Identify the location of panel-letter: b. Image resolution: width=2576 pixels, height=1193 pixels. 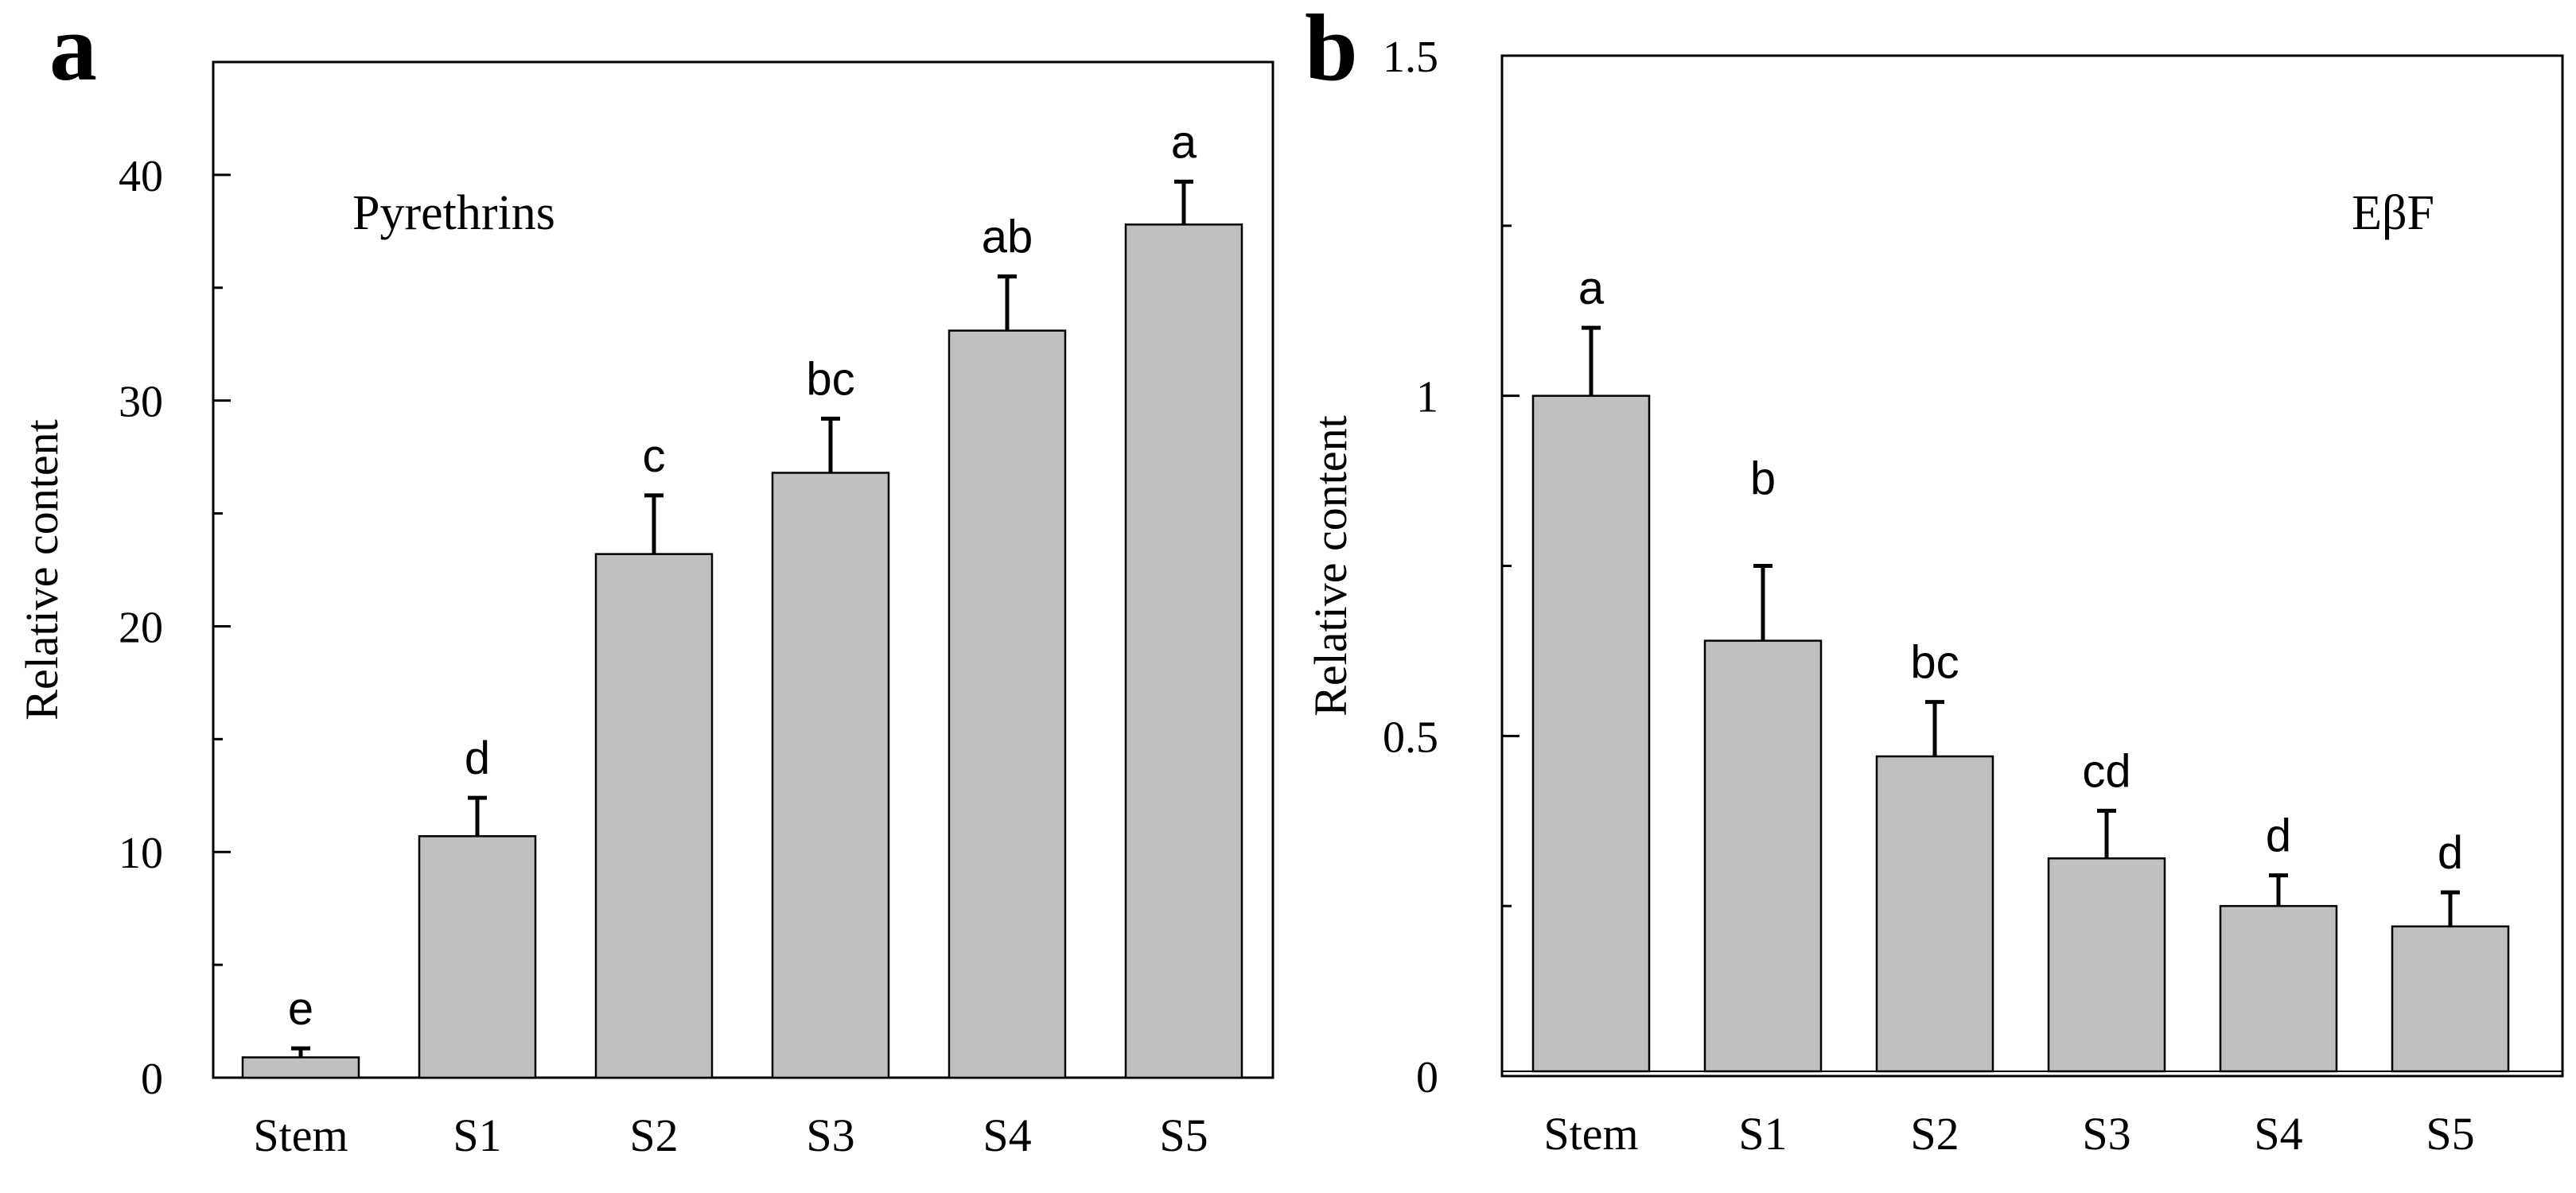
(1332, 50).